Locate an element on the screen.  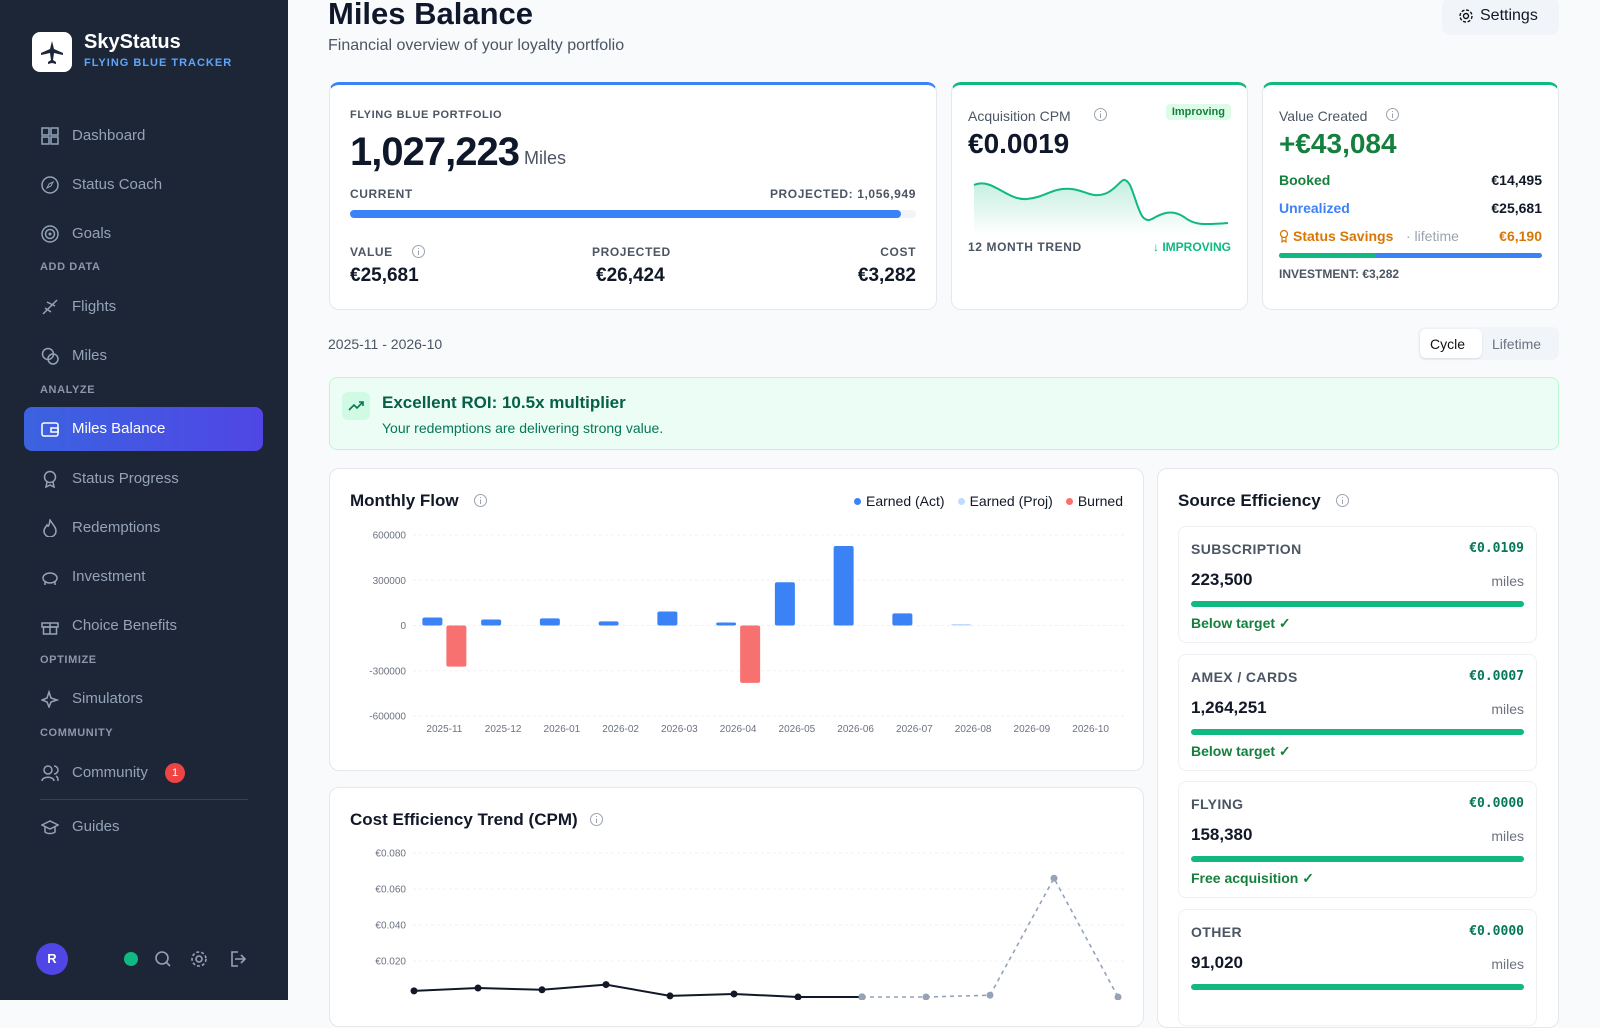
nav-item-active: Miles Balance is located at coordinates (143, 429).